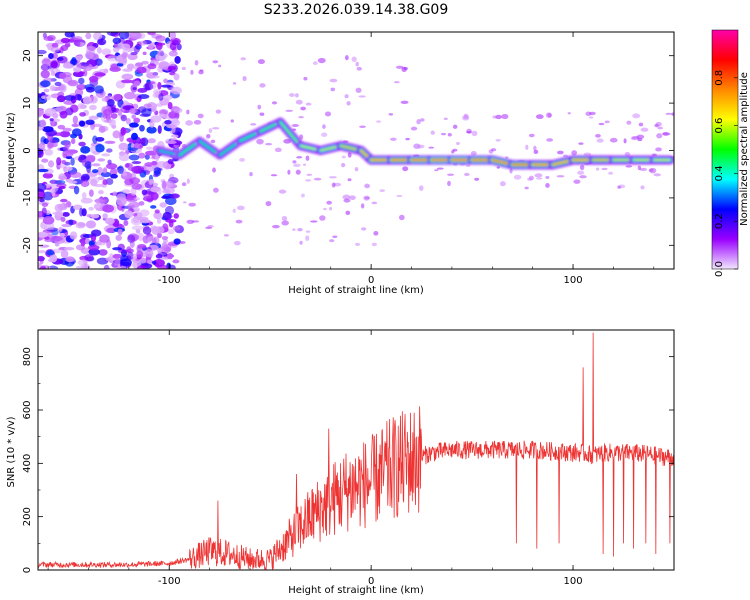 The width and height of the screenshot is (750, 600). What do you see at coordinates (573, 581) in the screenshot?
I see `x-tick-label: 100` at bounding box center [573, 581].